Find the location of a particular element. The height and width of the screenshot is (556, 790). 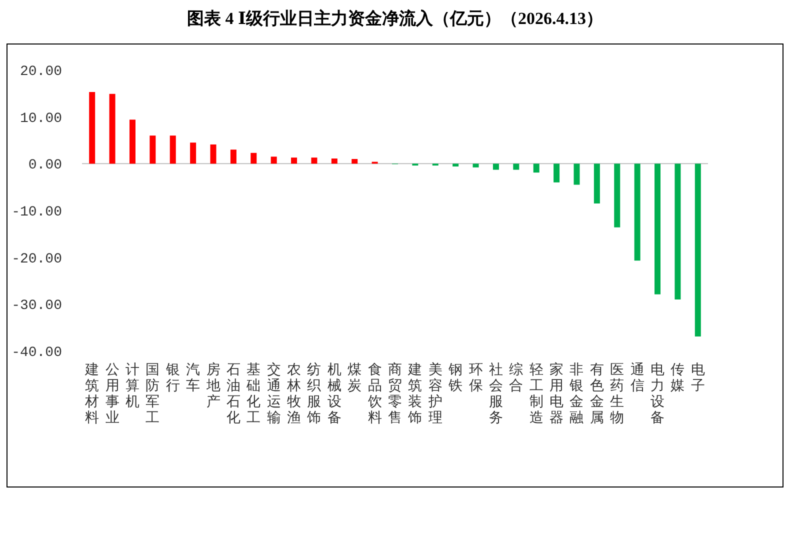

x-tick-label: 轻工制造 is located at coordinates (536, 394).